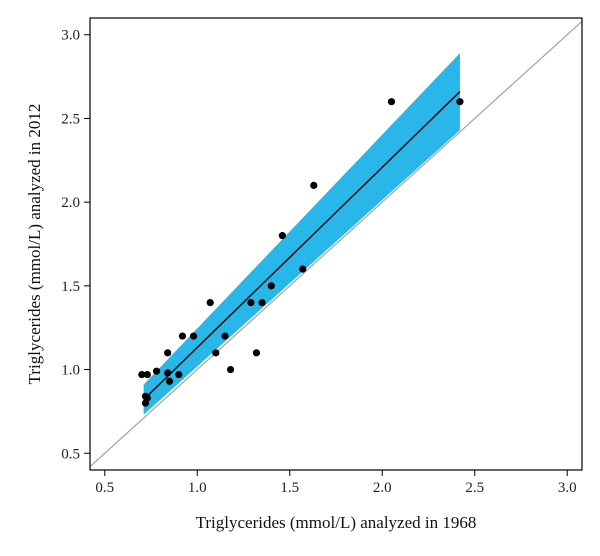  What do you see at coordinates (567, 488) in the screenshot?
I see `x-tick-label: 3.0` at bounding box center [567, 488].